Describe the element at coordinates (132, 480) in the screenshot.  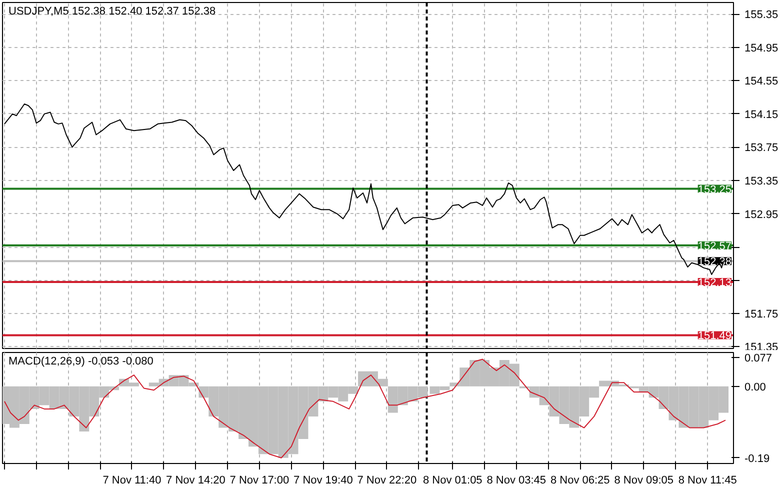
I see `x-tick-label: 7 Nov 11:40` at that location.